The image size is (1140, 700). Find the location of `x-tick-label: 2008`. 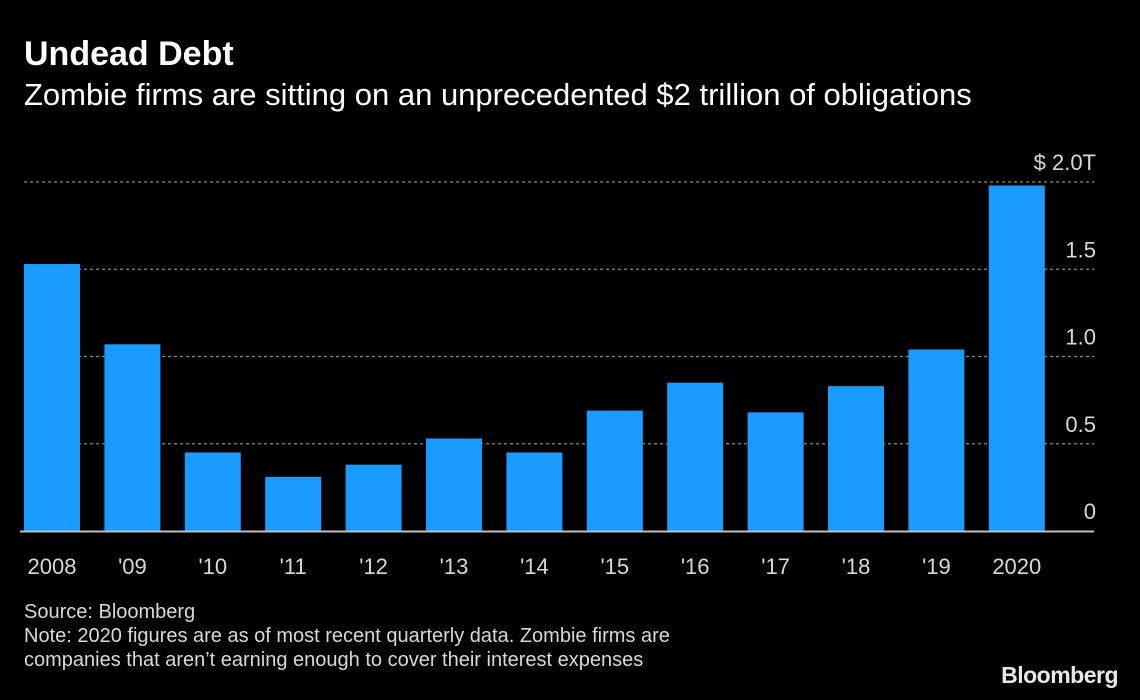

x-tick-label: 2008 is located at coordinates (52, 566).